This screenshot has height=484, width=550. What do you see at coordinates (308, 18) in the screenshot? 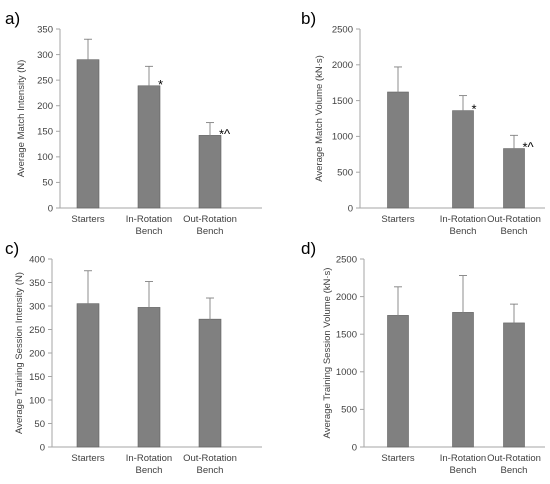
I see `panel-label: b)` at bounding box center [308, 18].